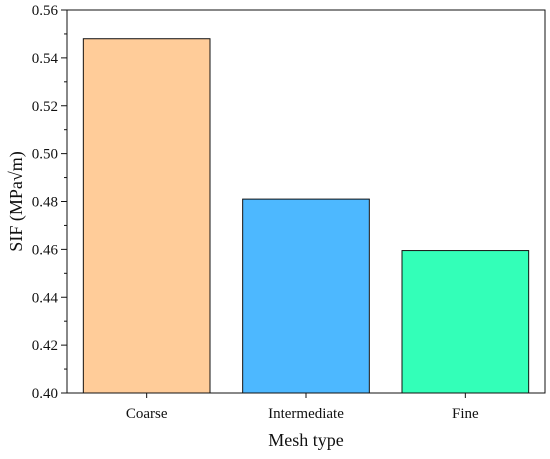 The height and width of the screenshot is (459, 550). I want to click on x-axis-title: Mesh type, so click(306, 440).